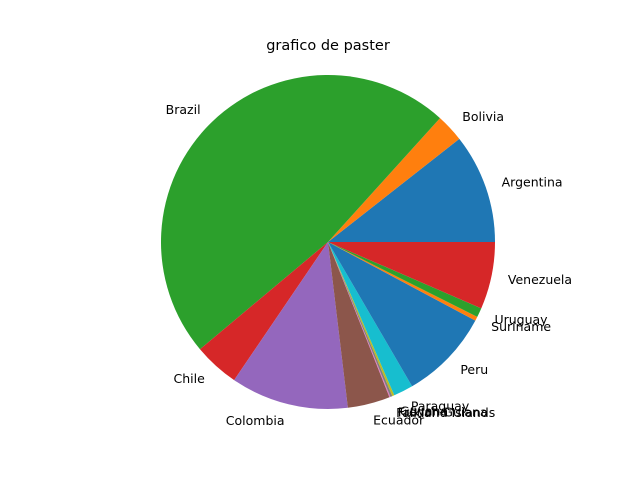  Describe the element at coordinates (189, 378) in the screenshot. I see `pie-label-chile: Chile` at that location.